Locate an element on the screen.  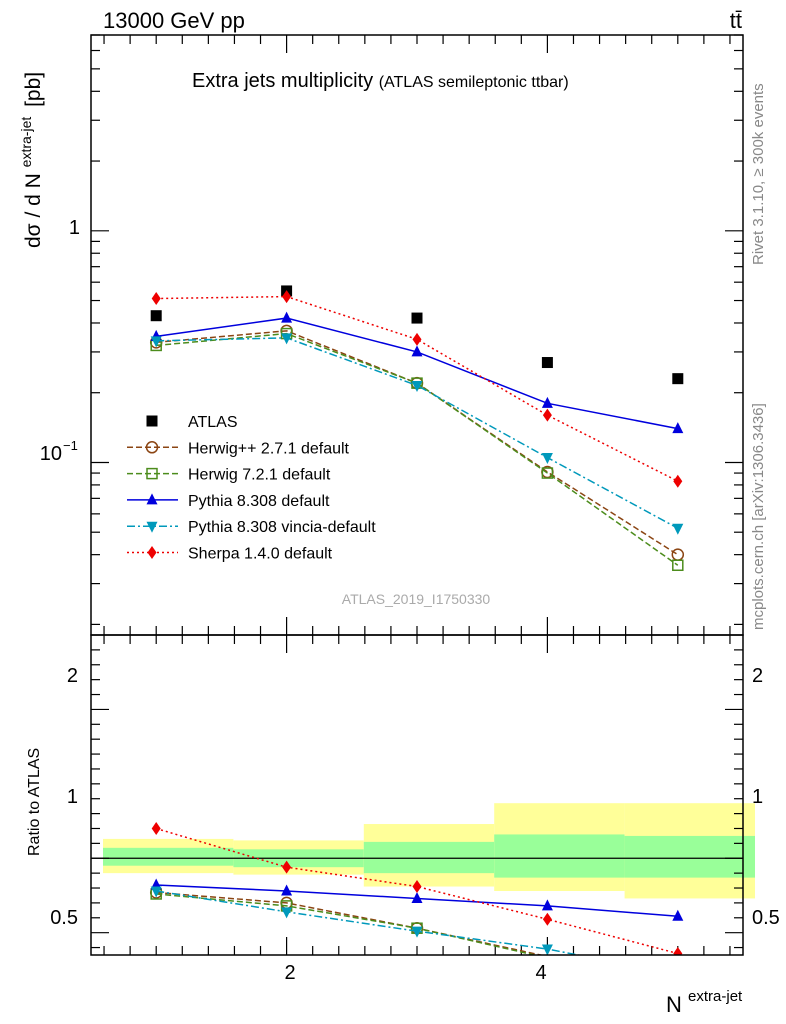
legend-label: Herwig++ 2.7.1 default is located at coordinates (269, 448).